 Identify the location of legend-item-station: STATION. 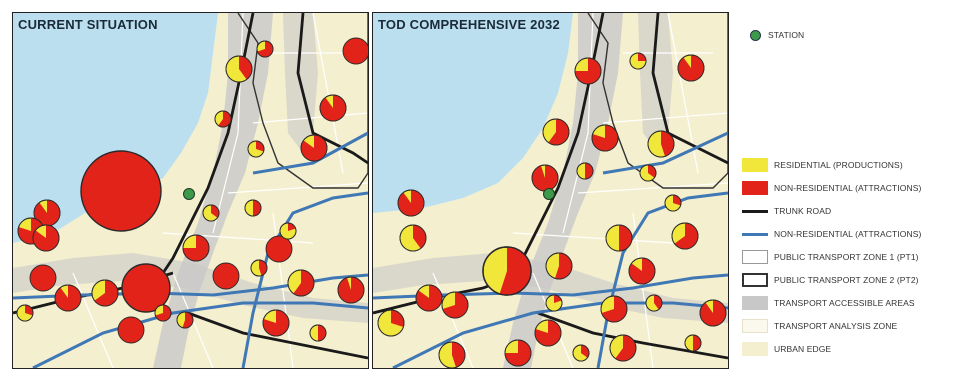
(773, 35).